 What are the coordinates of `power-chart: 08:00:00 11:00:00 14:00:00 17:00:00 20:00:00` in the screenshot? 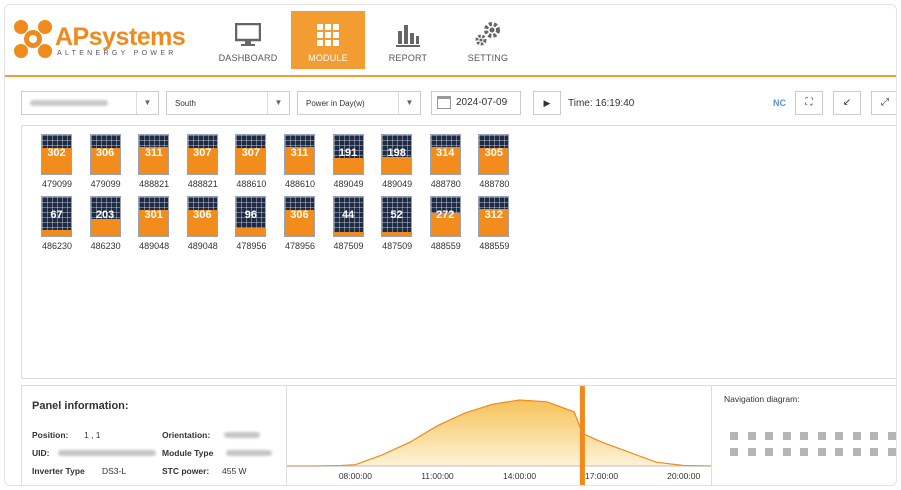 It's located at (499, 435).